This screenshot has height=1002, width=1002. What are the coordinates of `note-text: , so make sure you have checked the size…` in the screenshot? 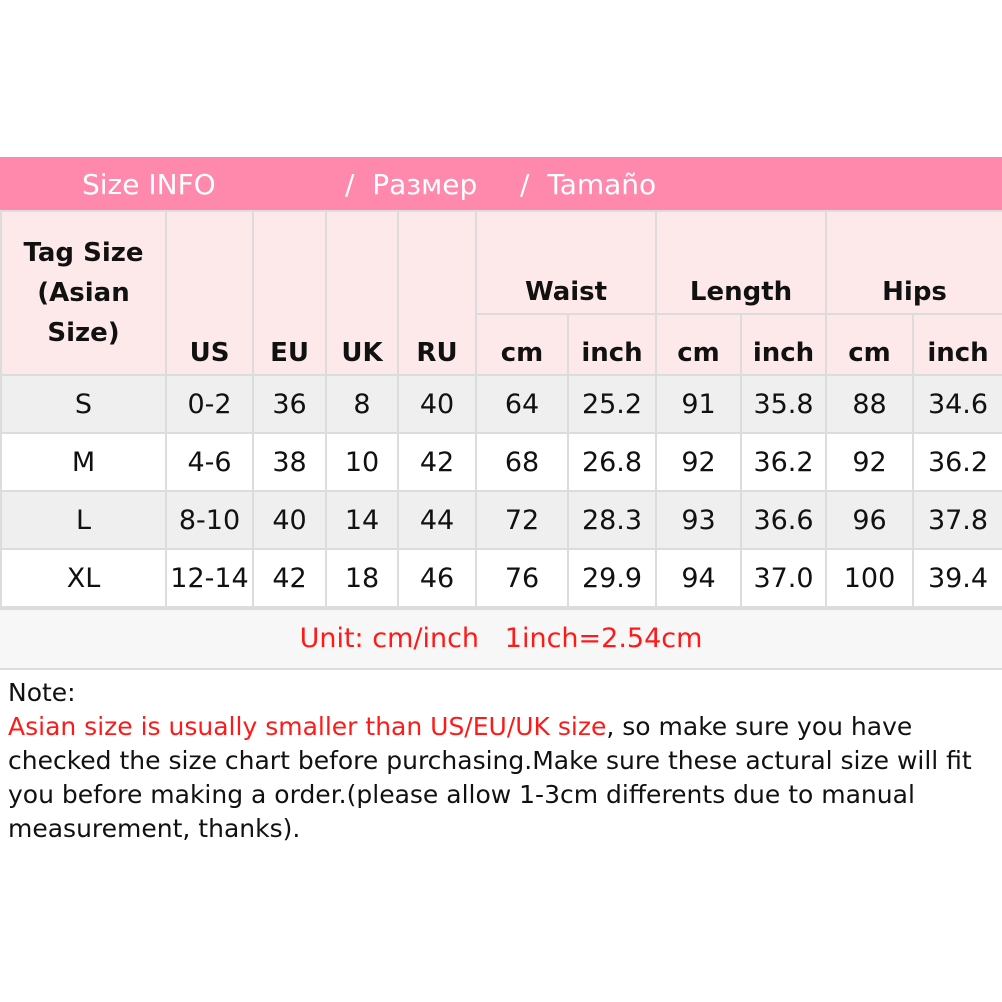 It's located at (490, 777).